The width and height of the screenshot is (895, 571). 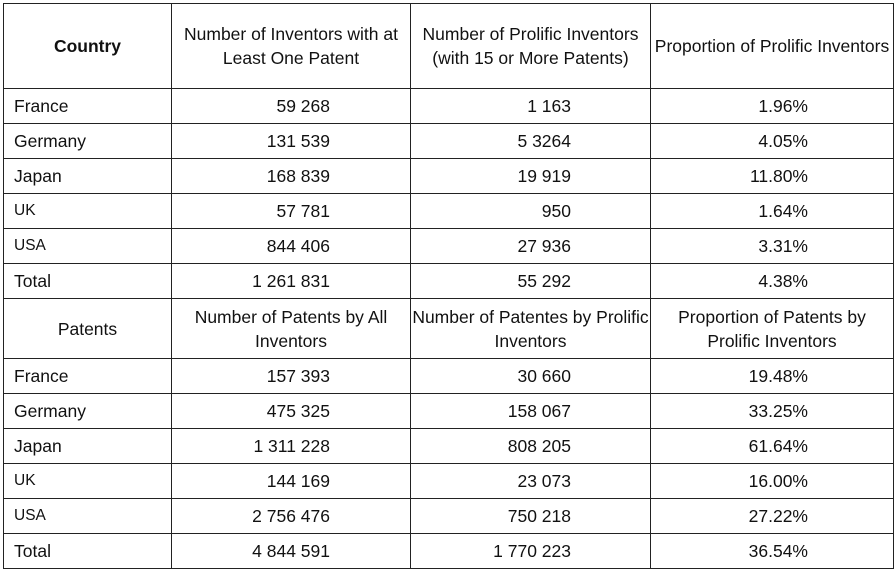 I want to click on table-row: Germany 475 325 158 067 33.25%, so click(x=448, y=411).